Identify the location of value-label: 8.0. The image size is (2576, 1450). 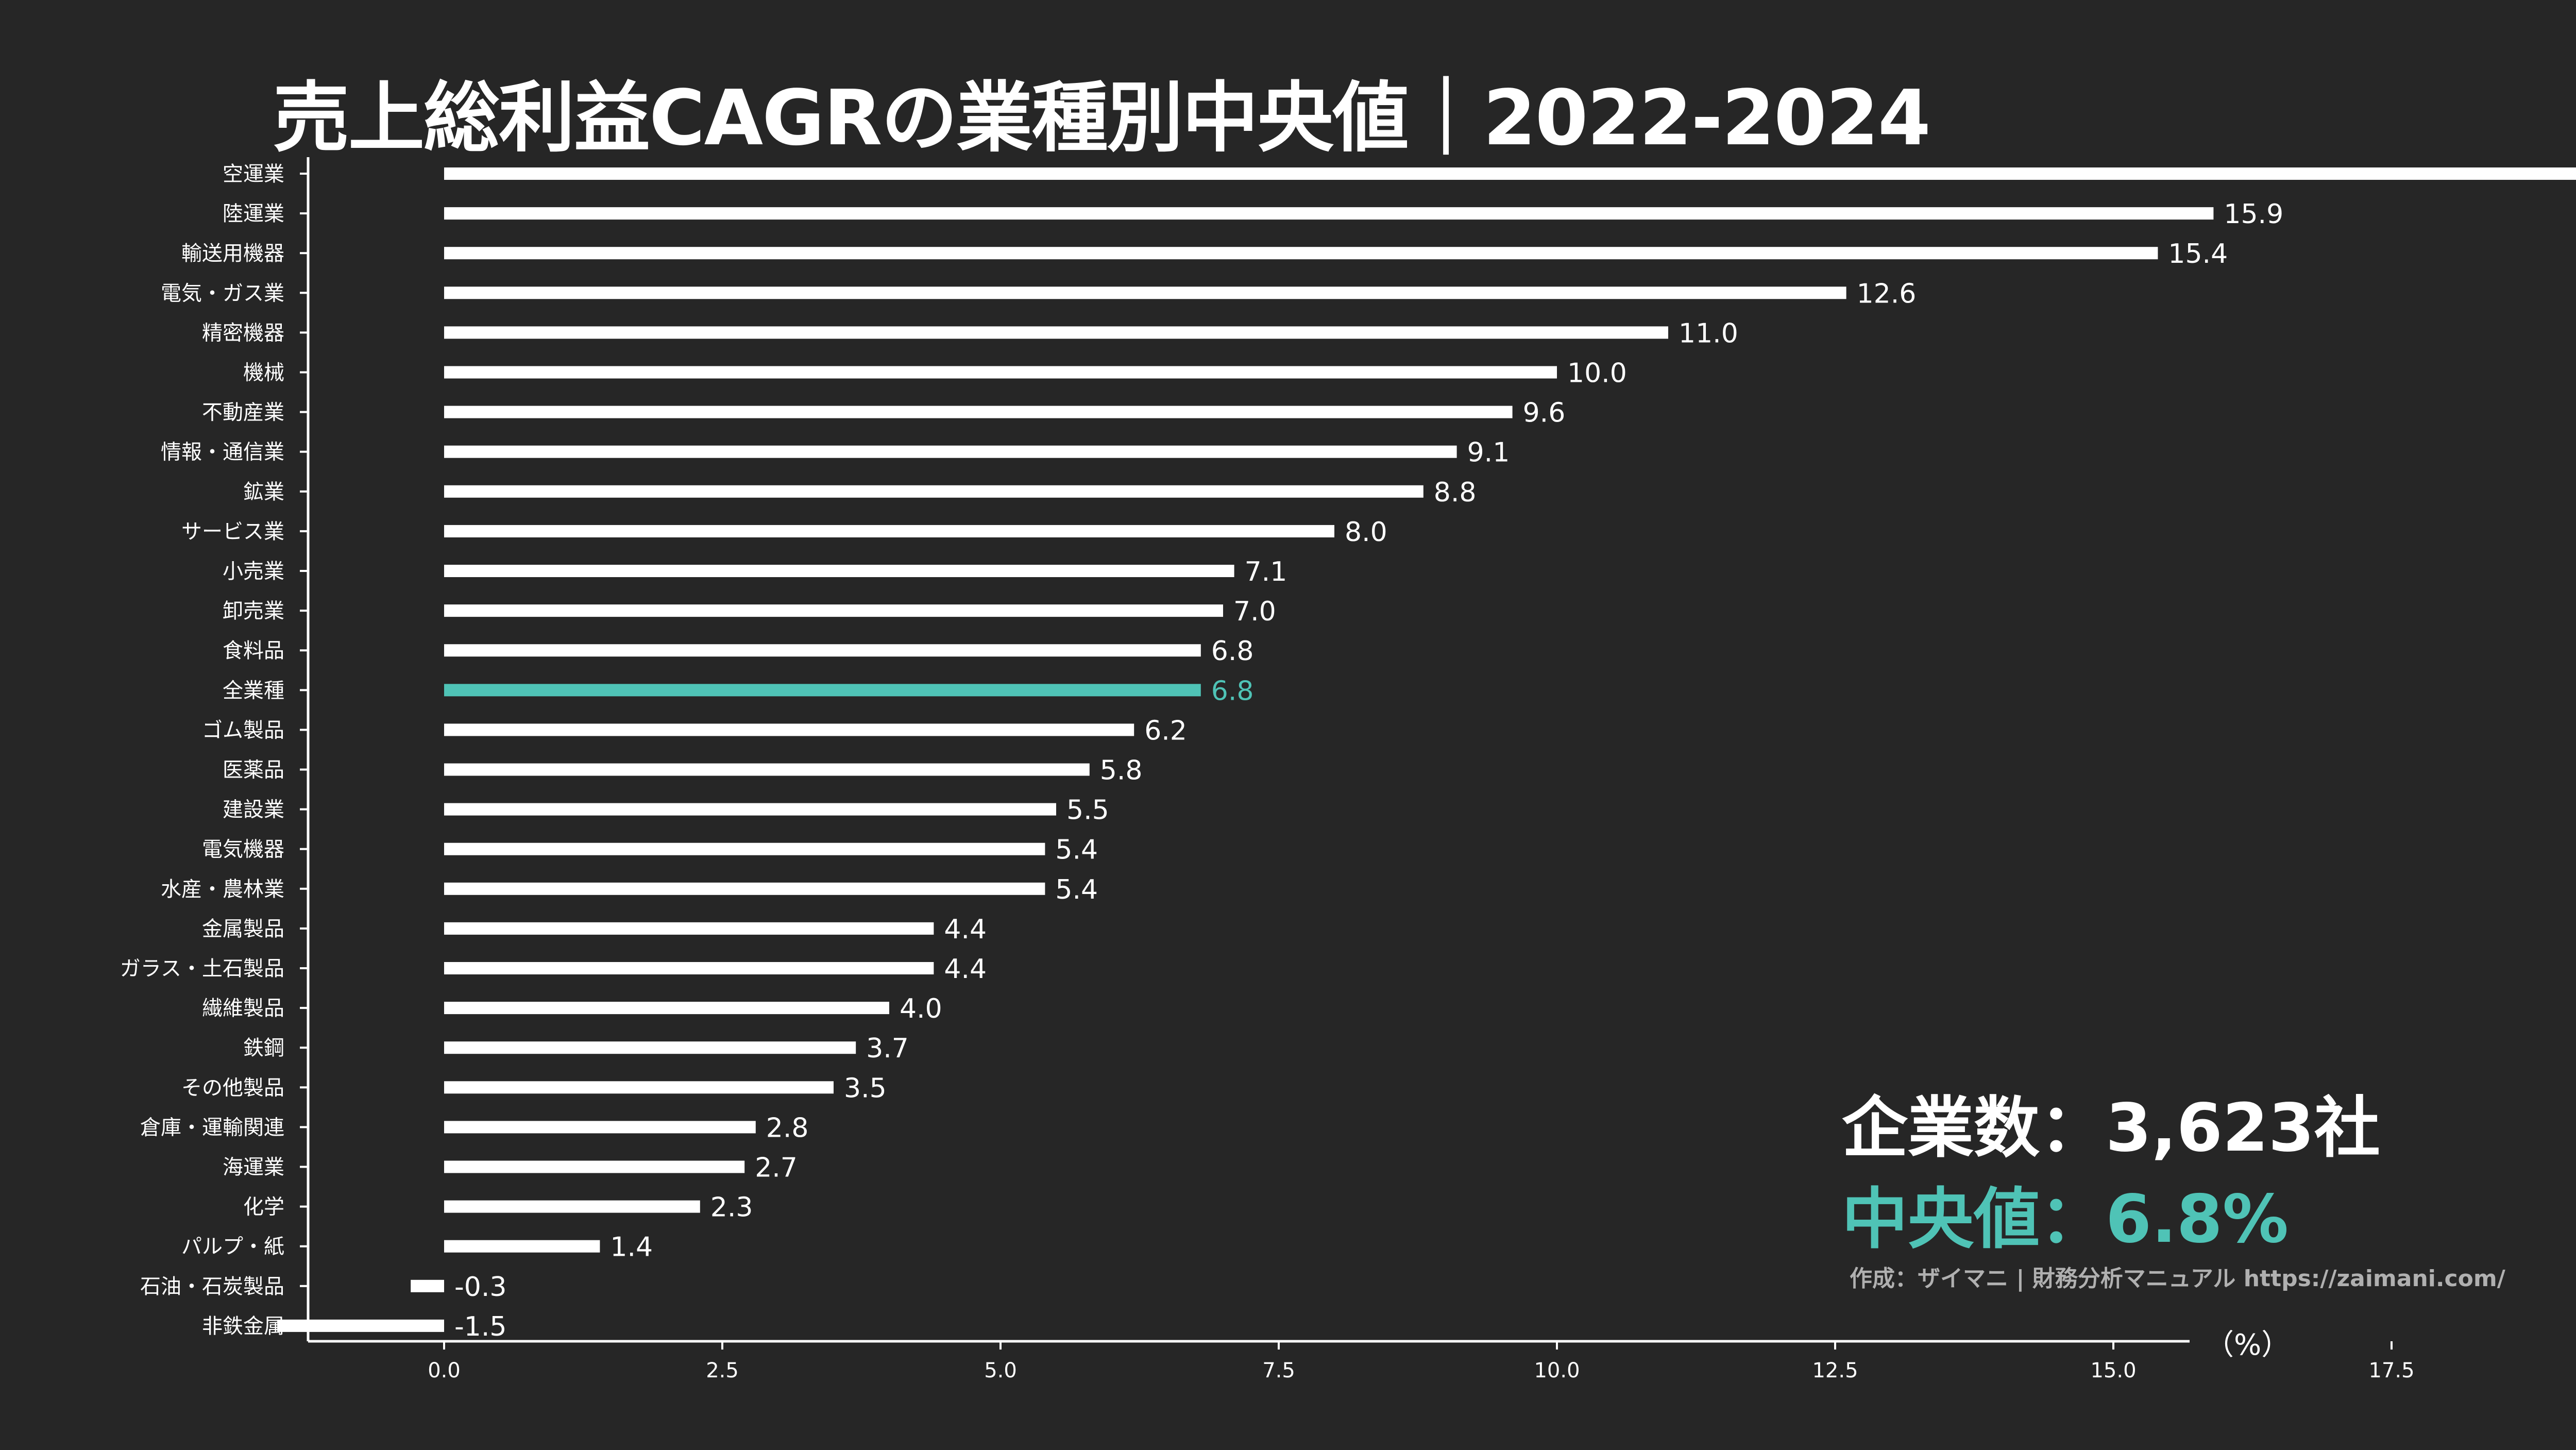
(1366, 532).